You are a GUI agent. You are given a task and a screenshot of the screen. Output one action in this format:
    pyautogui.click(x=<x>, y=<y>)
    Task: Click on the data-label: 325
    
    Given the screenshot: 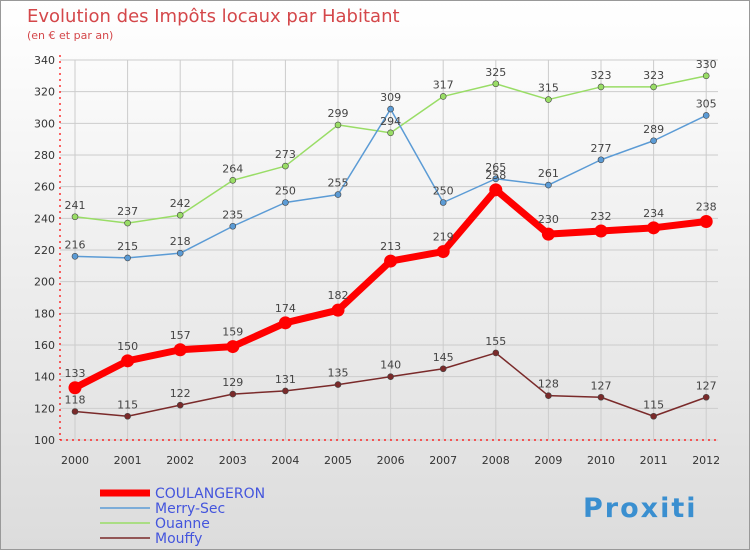 What is the action you would take?
    pyautogui.click(x=495, y=72)
    